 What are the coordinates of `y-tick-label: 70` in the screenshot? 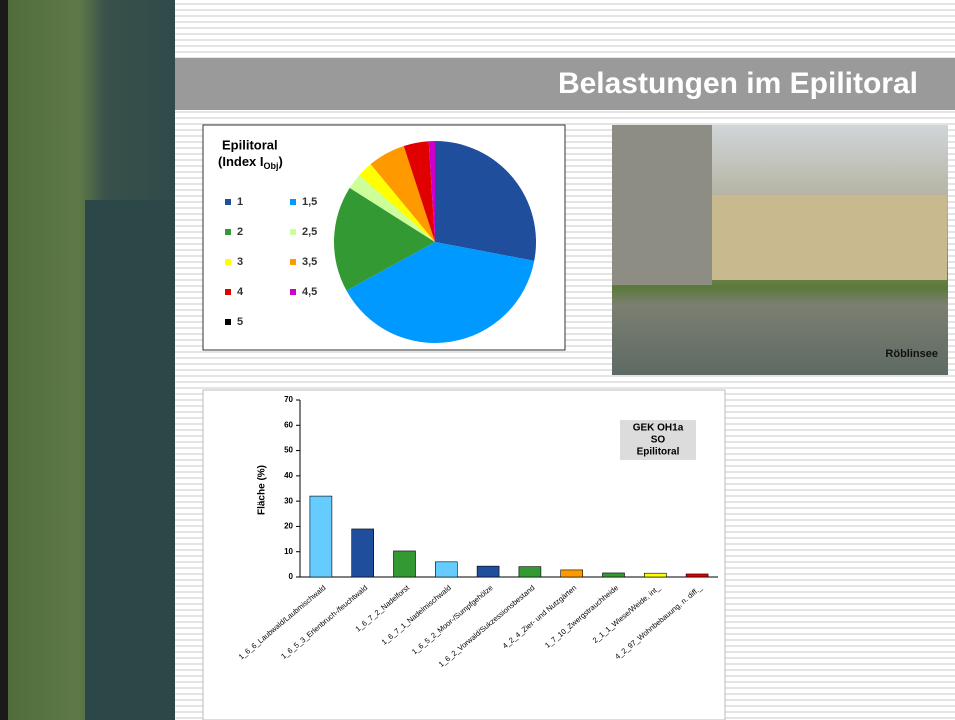 It's located at (288, 399).